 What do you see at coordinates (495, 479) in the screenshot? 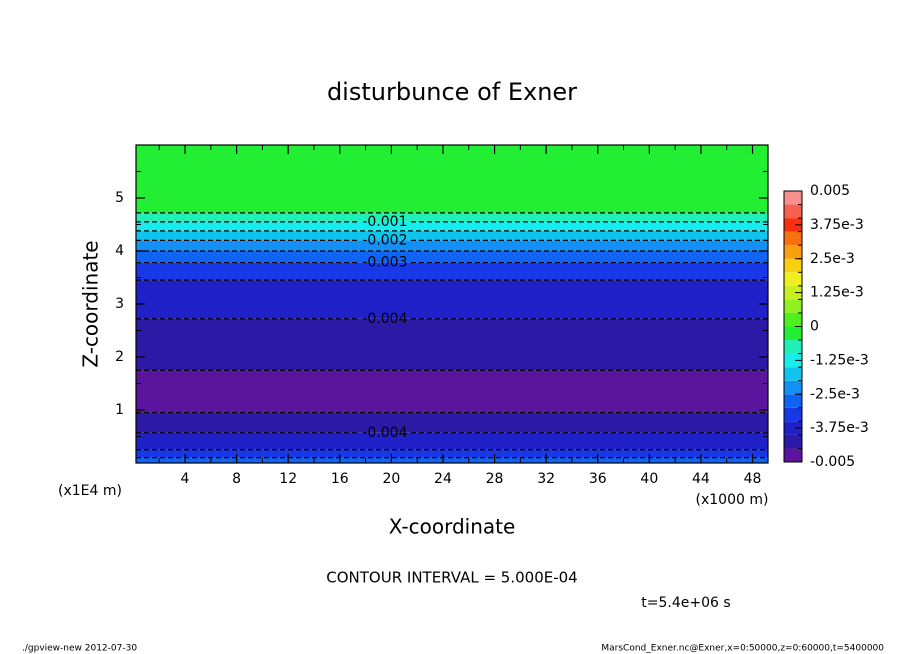
I see `x-tick-label: 28` at bounding box center [495, 479].